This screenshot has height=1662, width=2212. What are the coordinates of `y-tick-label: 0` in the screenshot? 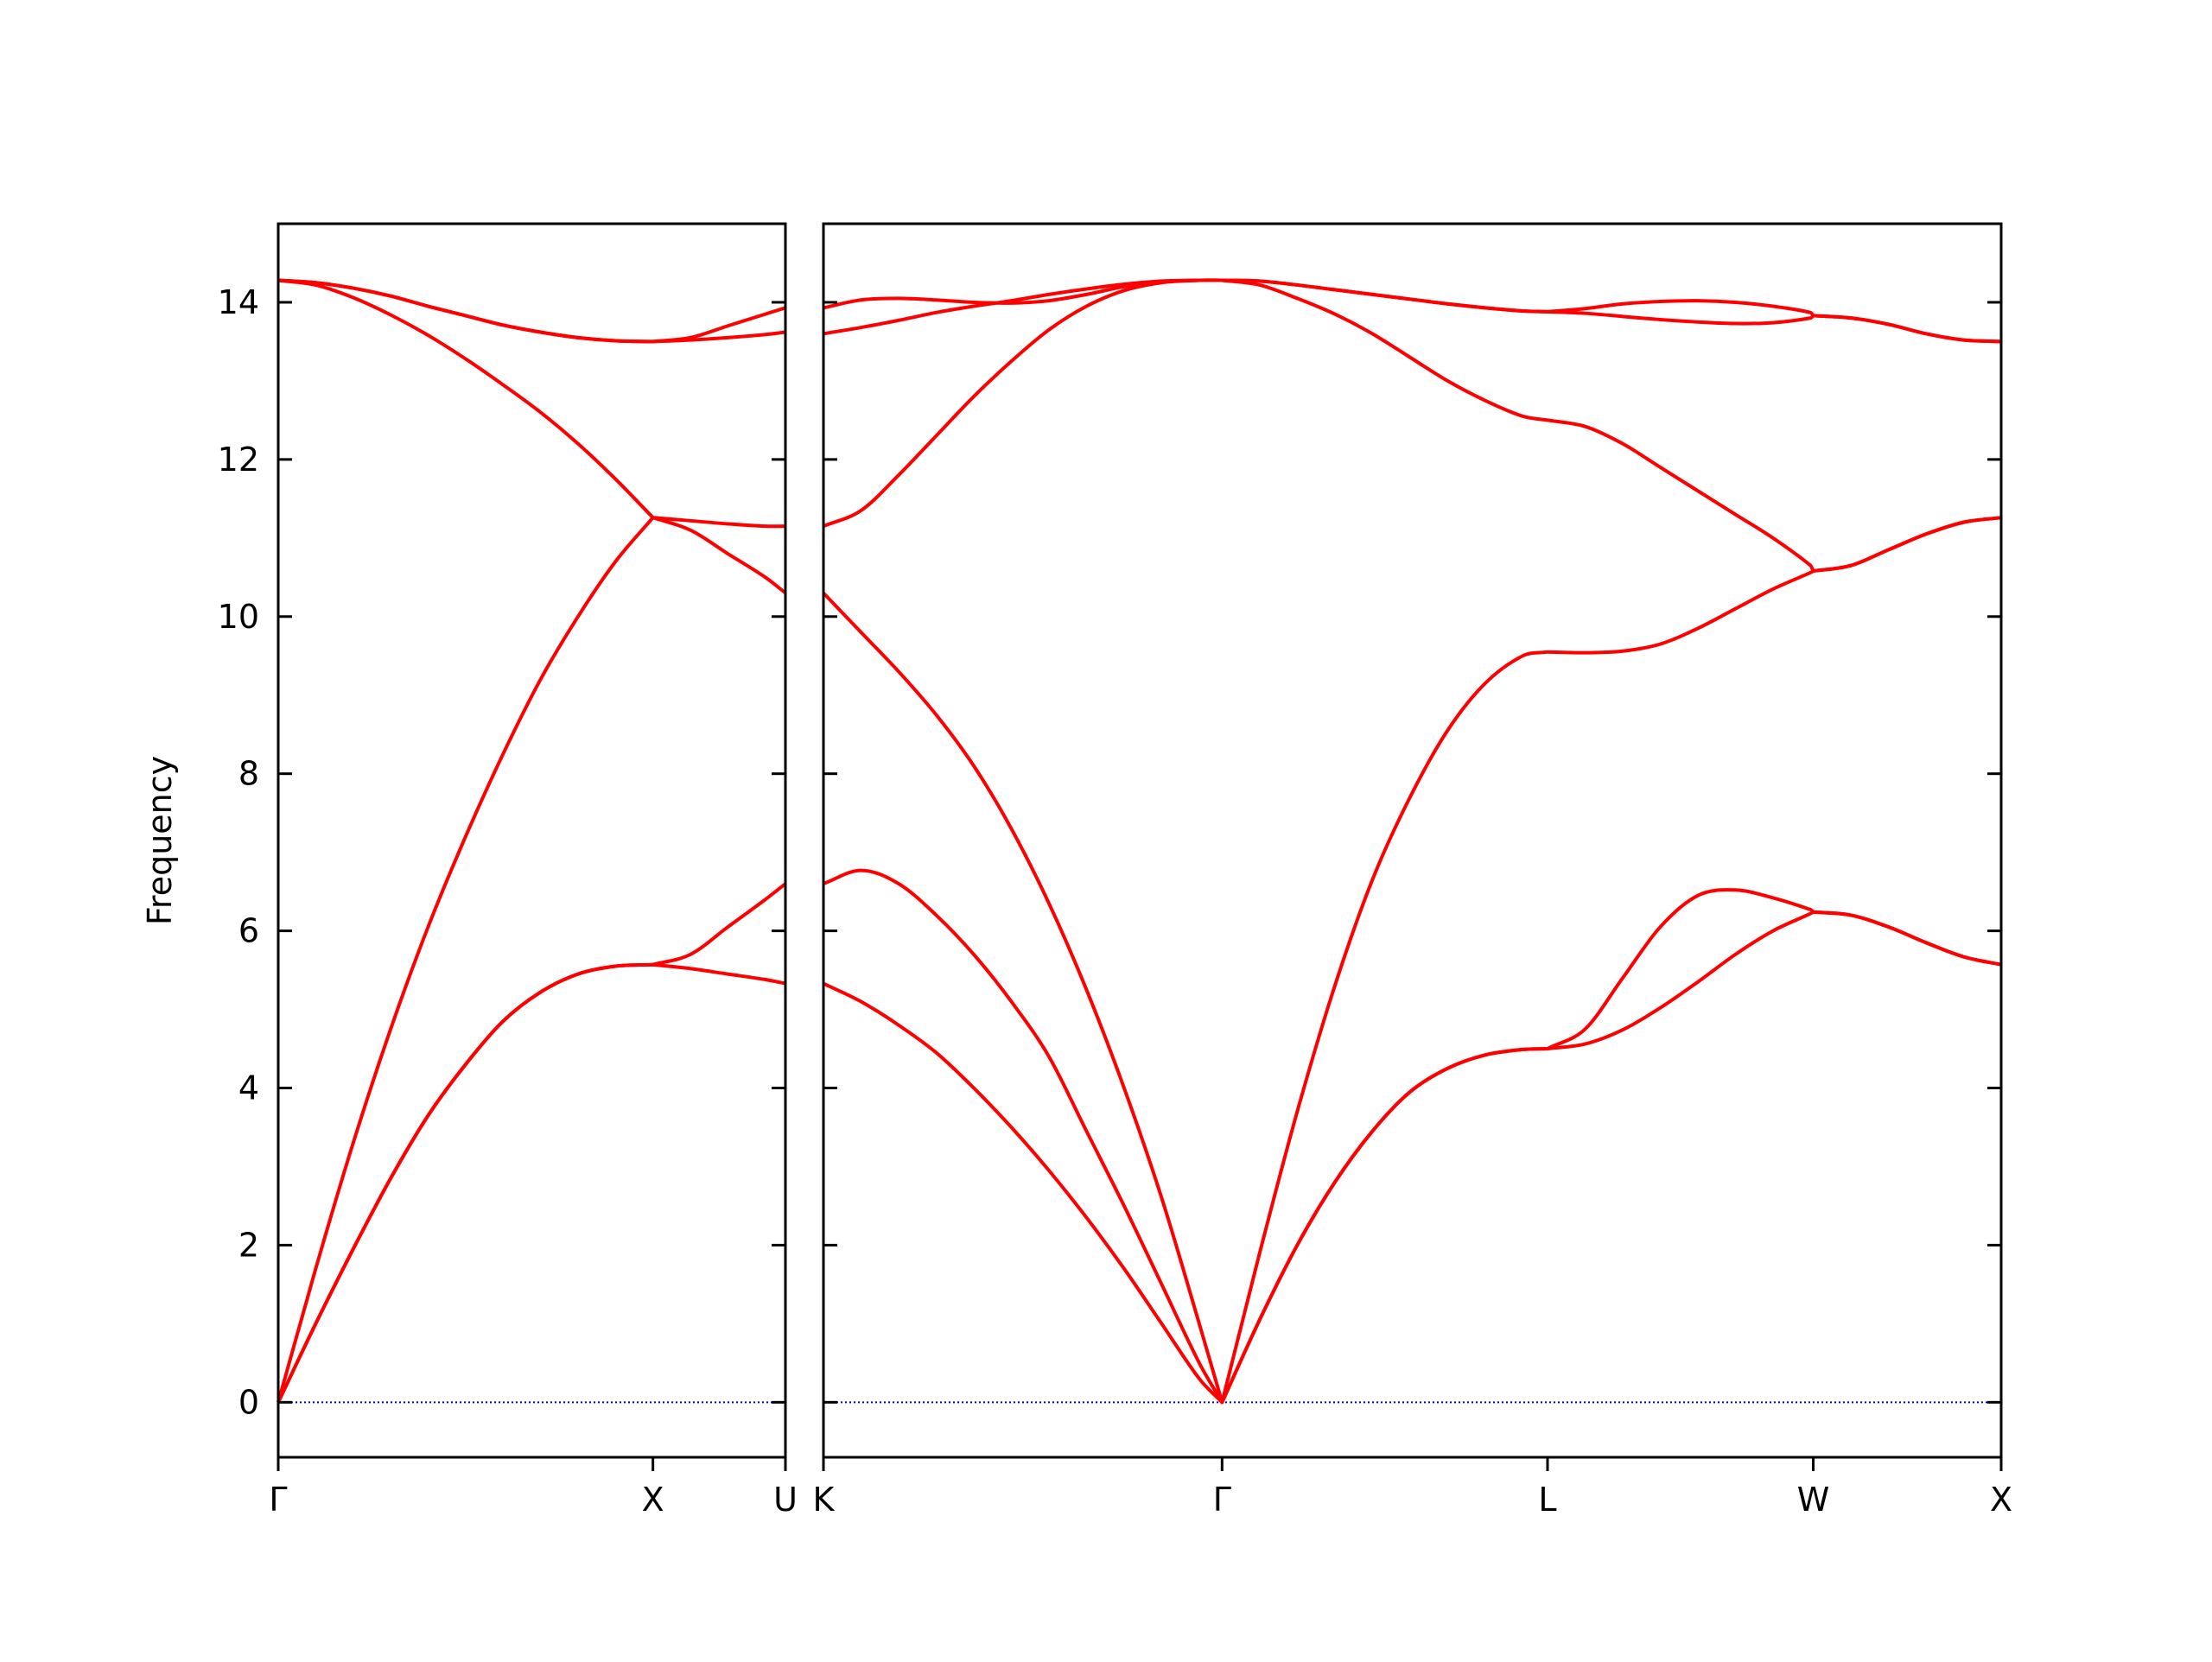 It's located at (248, 1402).